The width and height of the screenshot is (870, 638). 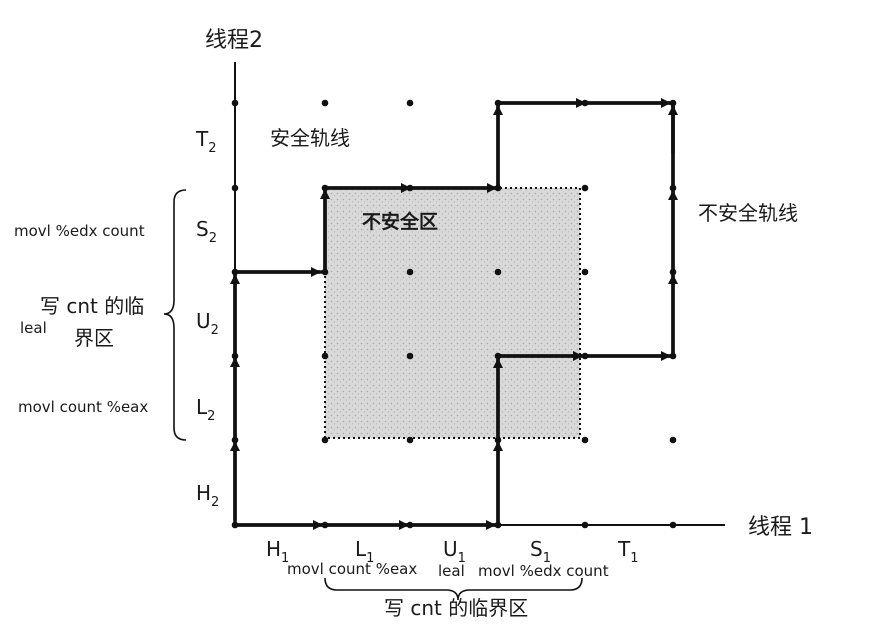 I want to click on thread1-label-h: H1, so click(x=277, y=551).